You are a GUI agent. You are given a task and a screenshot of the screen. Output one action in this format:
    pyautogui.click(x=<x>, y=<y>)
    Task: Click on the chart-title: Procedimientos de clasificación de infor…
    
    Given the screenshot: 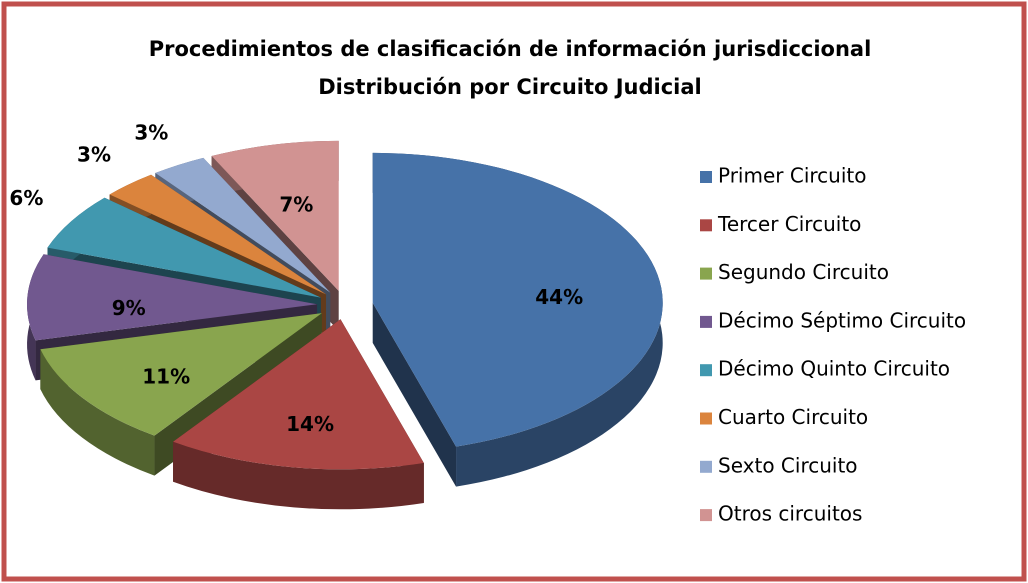 What is the action you would take?
    pyautogui.click(x=510, y=49)
    